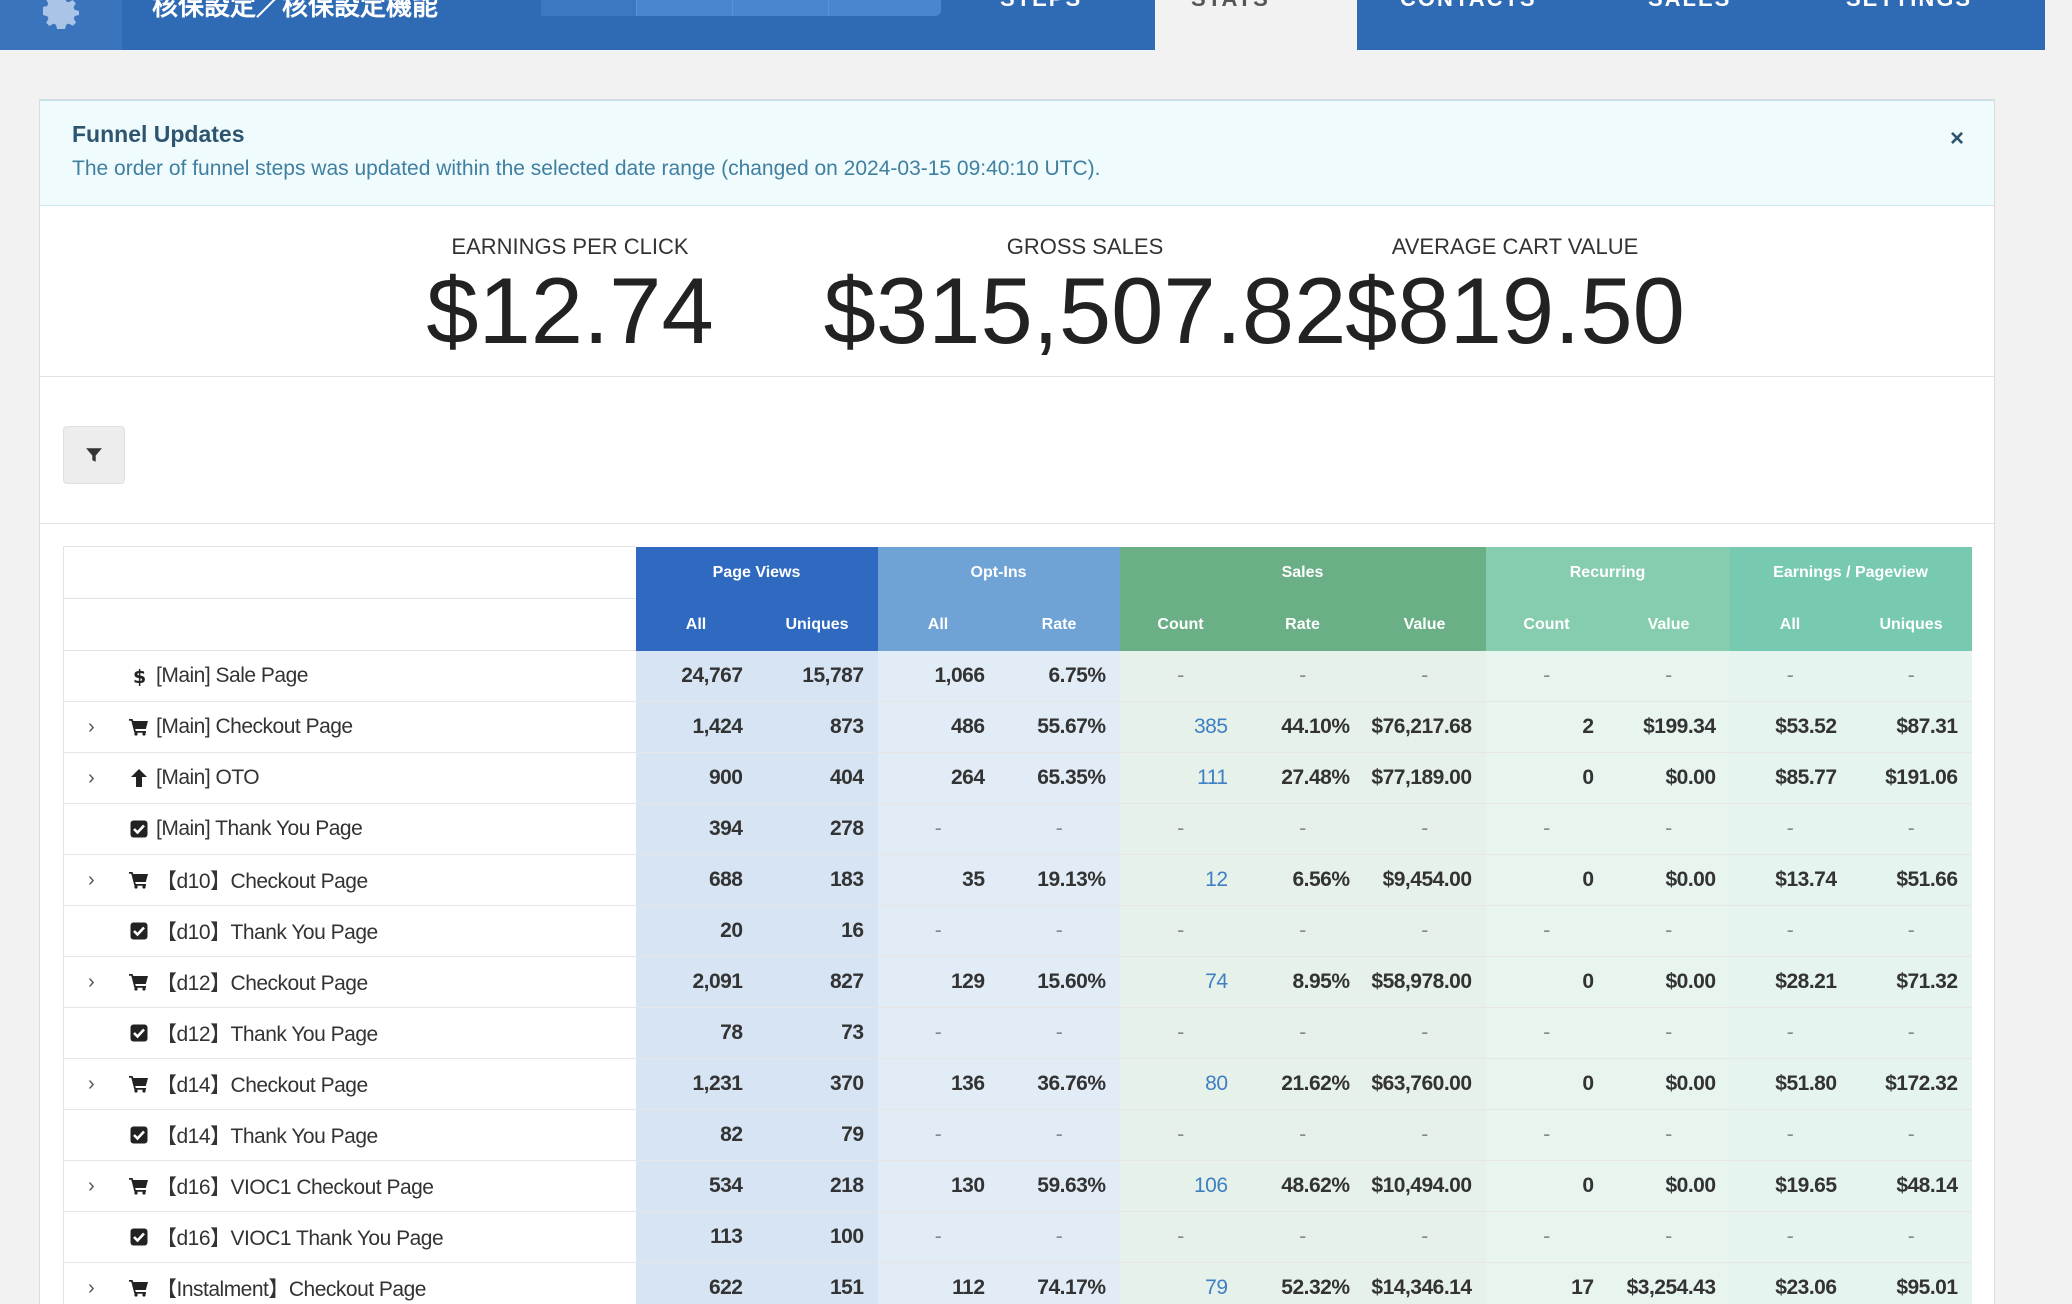 The height and width of the screenshot is (1304, 2072). Describe the element at coordinates (1911, 676) in the screenshot. I see `cell-ep-uniq: -` at that location.